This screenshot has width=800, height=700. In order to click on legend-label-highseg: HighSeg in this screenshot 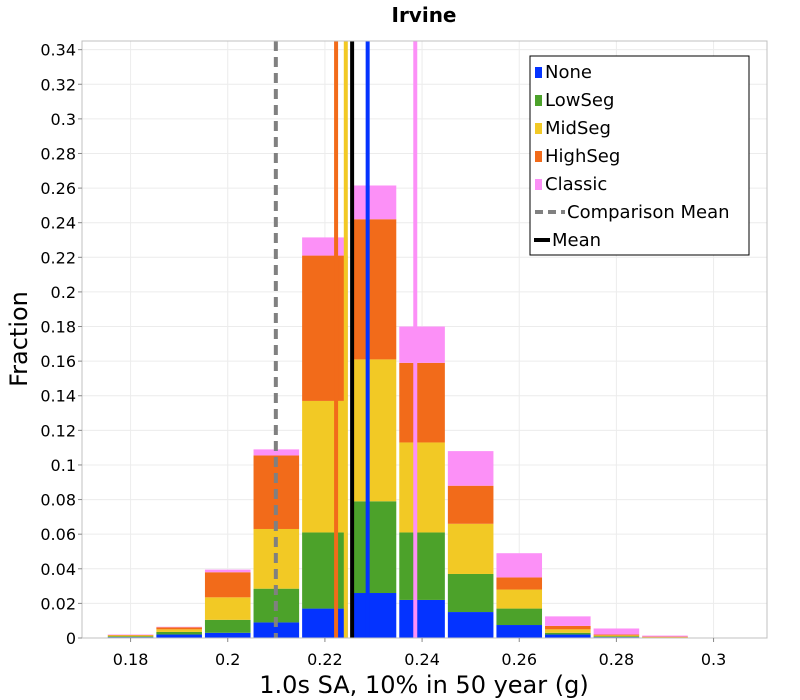, I will do `click(582, 156)`.